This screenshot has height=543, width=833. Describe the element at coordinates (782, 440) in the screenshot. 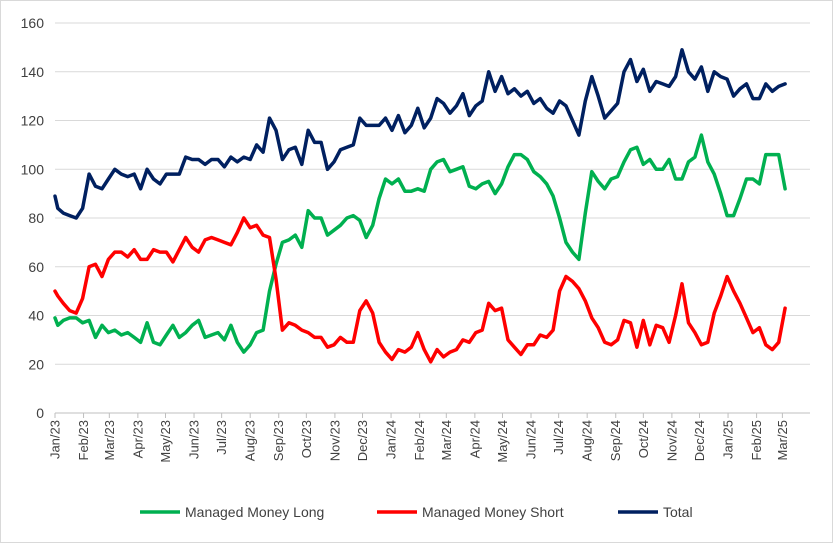

I see `x-tick-label: Mar/25` at that location.